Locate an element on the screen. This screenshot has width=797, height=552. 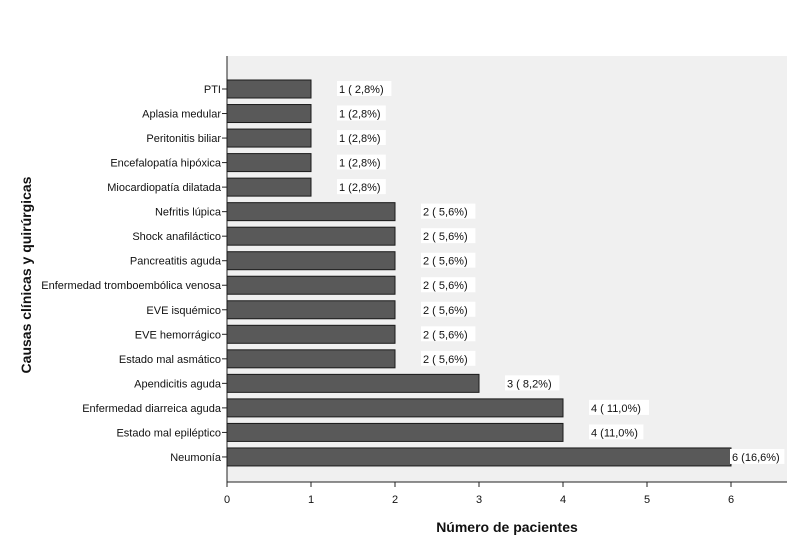
data-label: 6 (16,6%) is located at coordinates (756, 458).